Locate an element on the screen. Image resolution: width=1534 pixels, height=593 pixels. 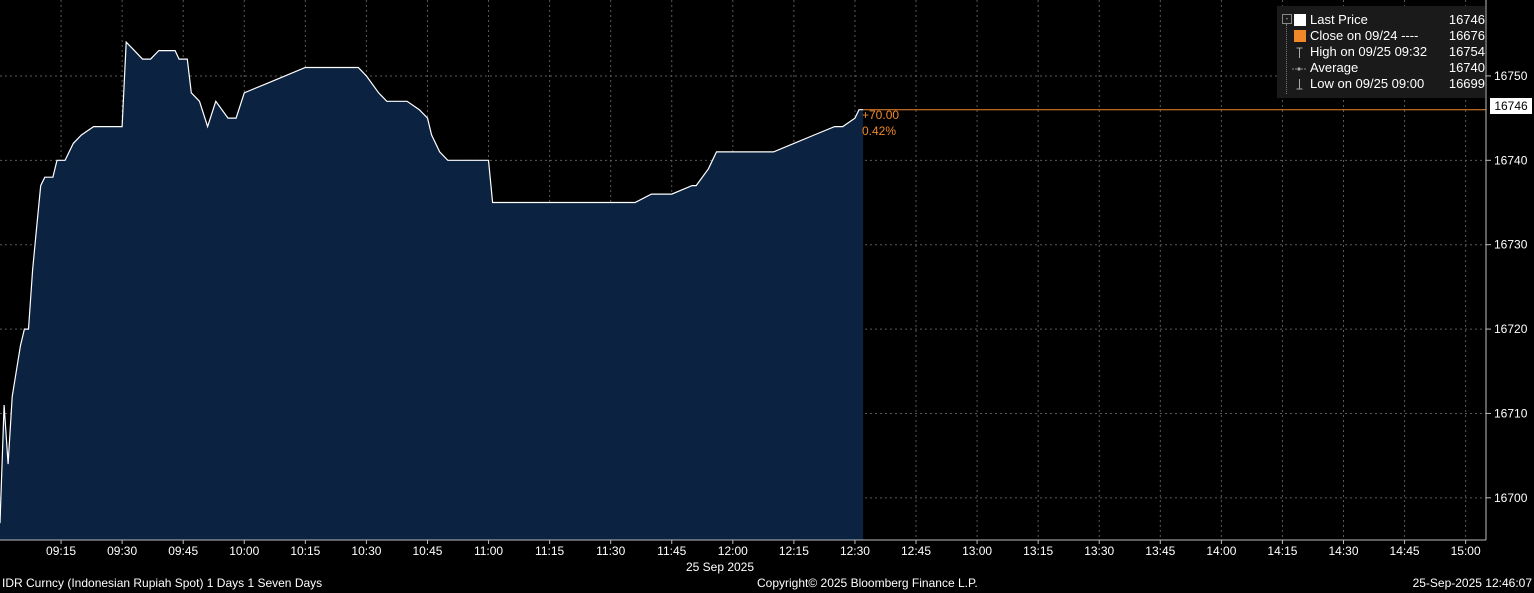
y-tick-label: 16750 is located at coordinates (1511, 76).